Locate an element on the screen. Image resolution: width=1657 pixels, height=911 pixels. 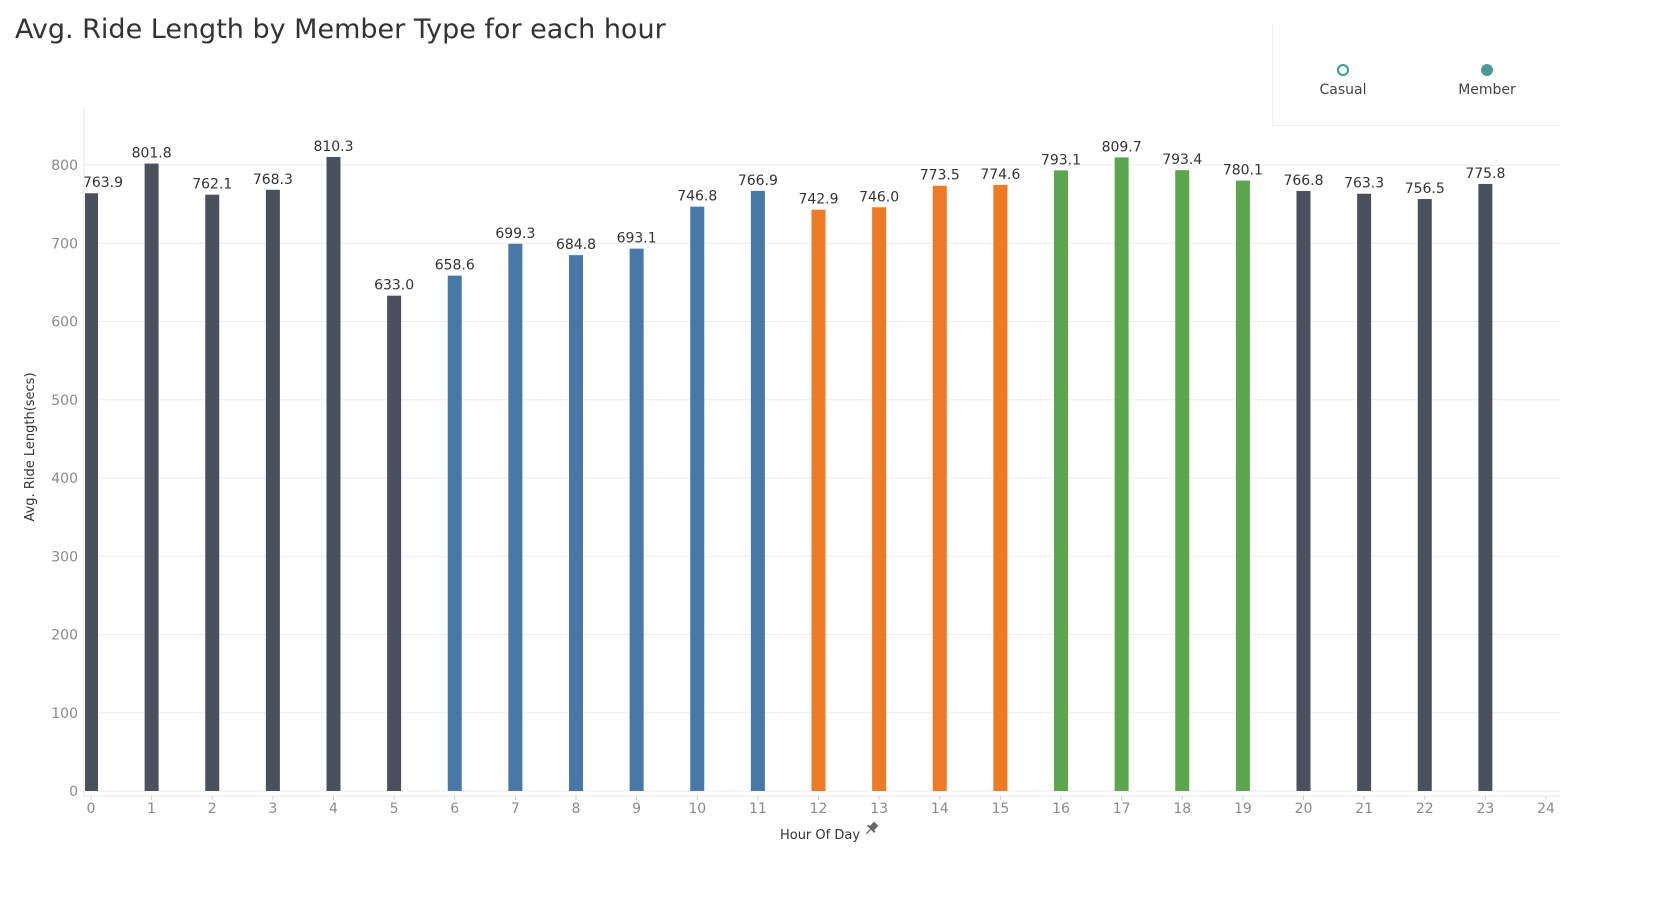
x-tick-label: 18 is located at coordinates (1182, 809).